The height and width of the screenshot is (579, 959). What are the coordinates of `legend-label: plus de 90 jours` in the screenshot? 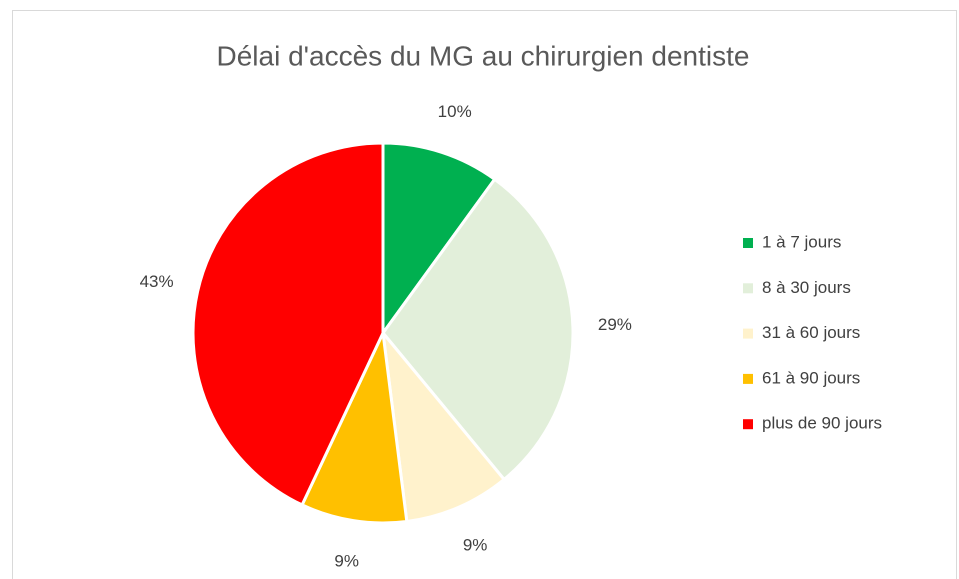 It's located at (822, 423).